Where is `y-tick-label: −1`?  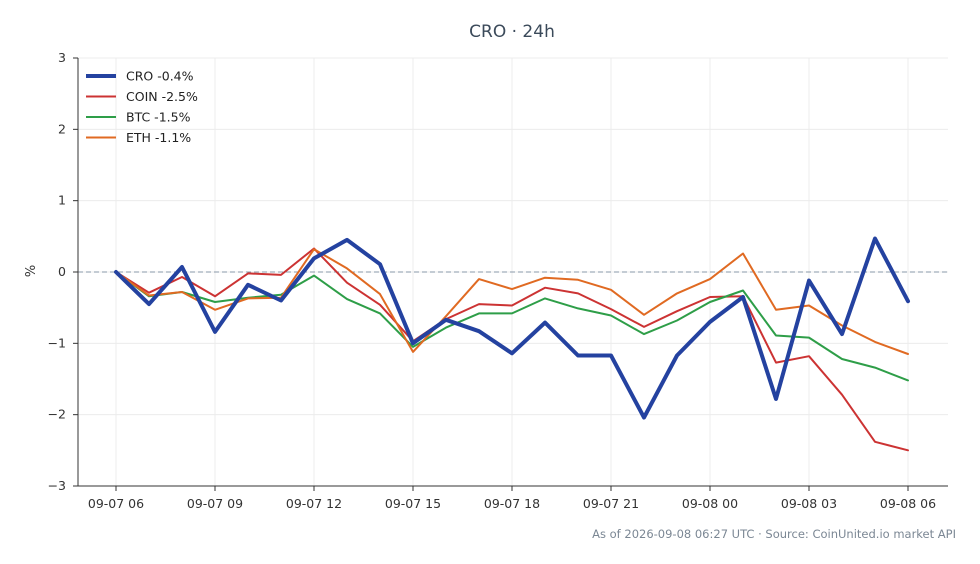
y-tick-label: −1 is located at coordinates (57, 342).